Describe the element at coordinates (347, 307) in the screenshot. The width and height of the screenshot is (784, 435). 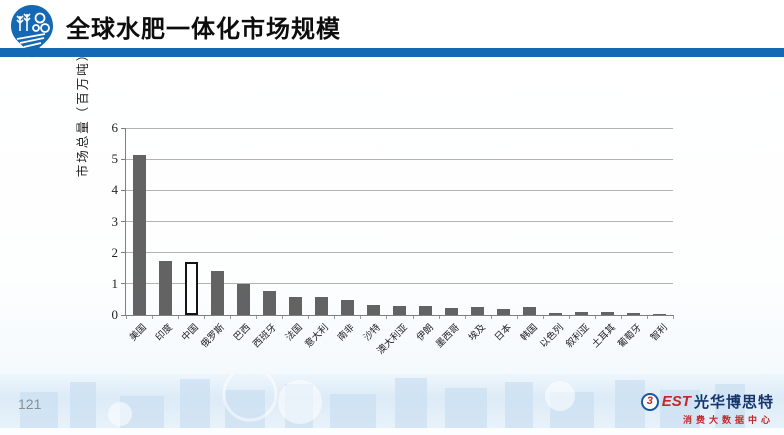
I see `bar-南非` at that location.